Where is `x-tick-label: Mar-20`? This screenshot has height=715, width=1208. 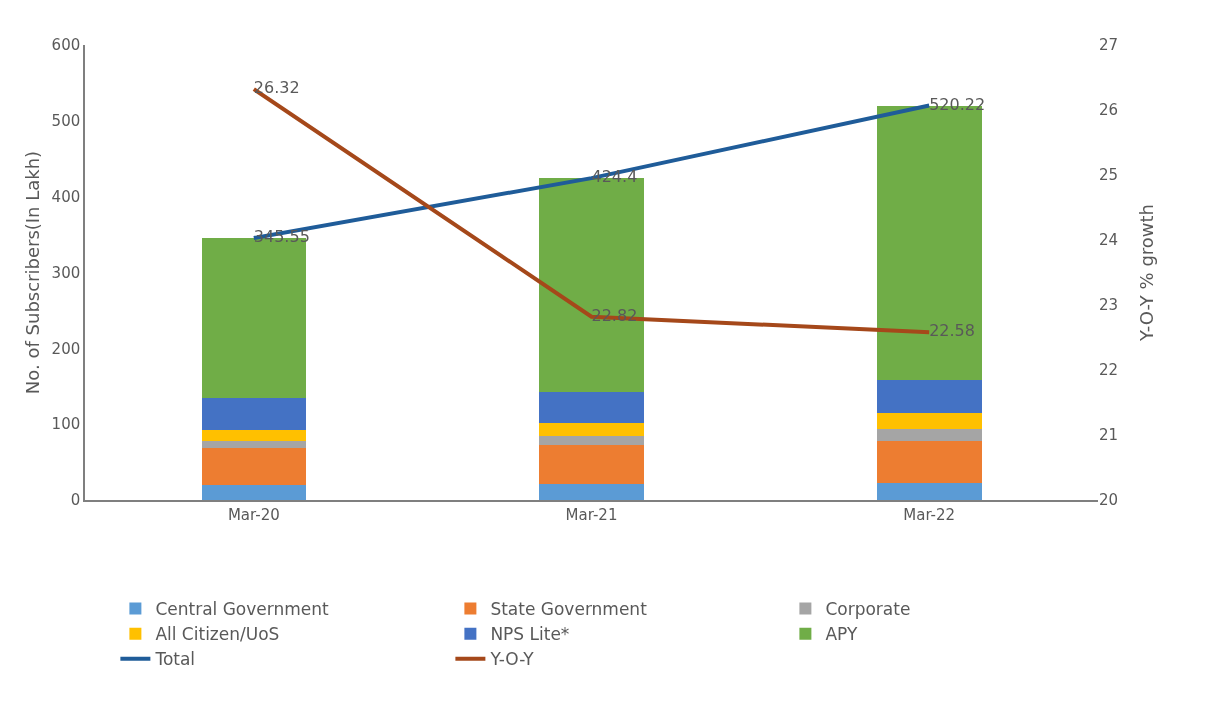
x-tick-label: Mar-20 is located at coordinates (253, 514).